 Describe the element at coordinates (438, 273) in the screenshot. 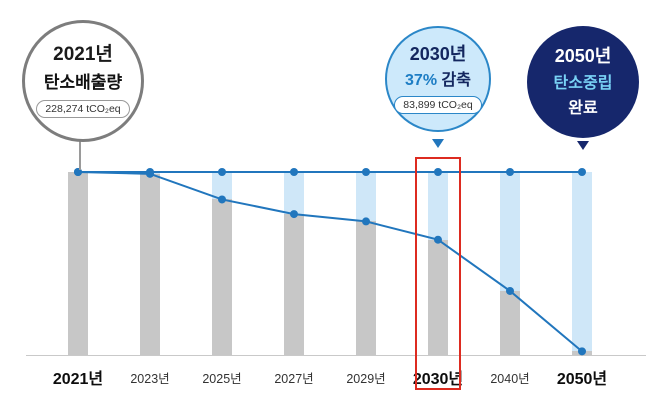

I see `highlight-2030-box` at that location.